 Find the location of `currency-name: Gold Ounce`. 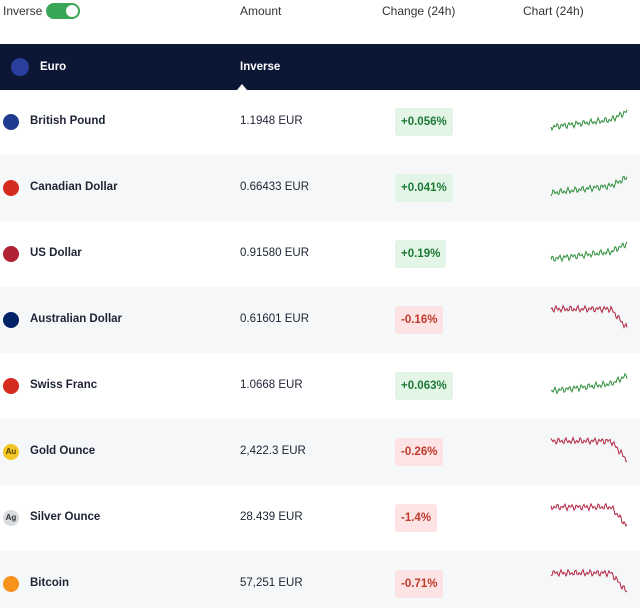

currency-name: Gold Ounce is located at coordinates (63, 451).